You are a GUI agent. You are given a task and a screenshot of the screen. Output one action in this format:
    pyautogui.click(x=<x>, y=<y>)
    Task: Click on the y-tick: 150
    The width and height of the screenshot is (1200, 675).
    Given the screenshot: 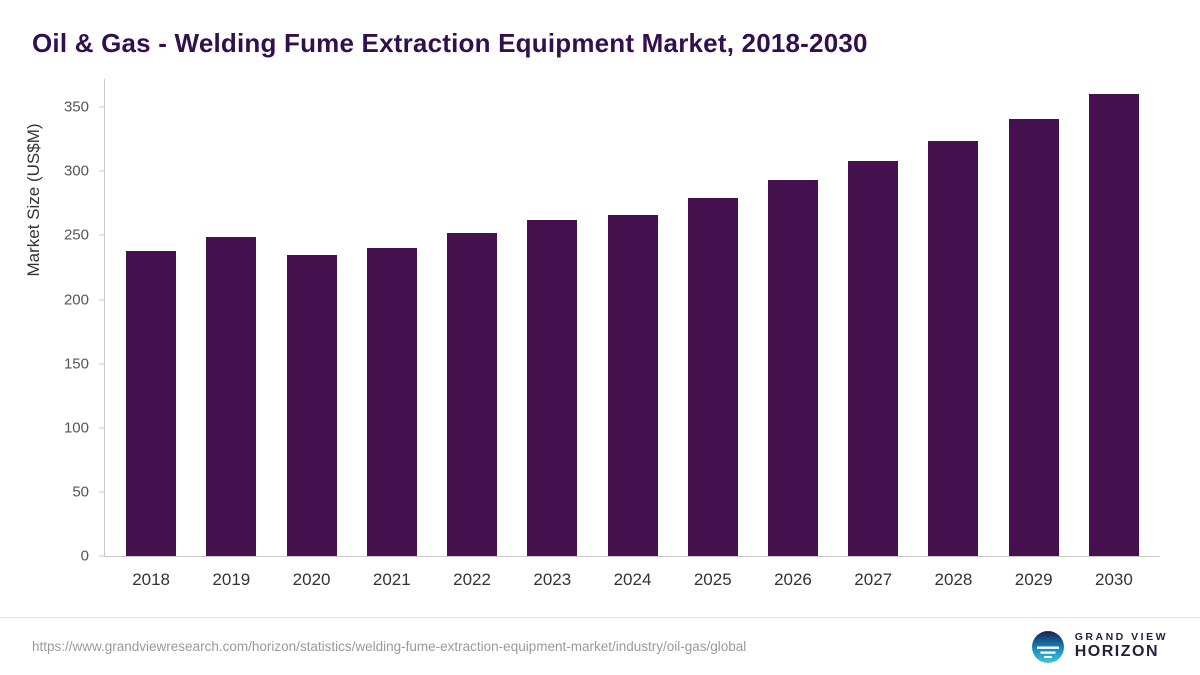 What is the action you would take?
    pyautogui.click(x=84, y=363)
    